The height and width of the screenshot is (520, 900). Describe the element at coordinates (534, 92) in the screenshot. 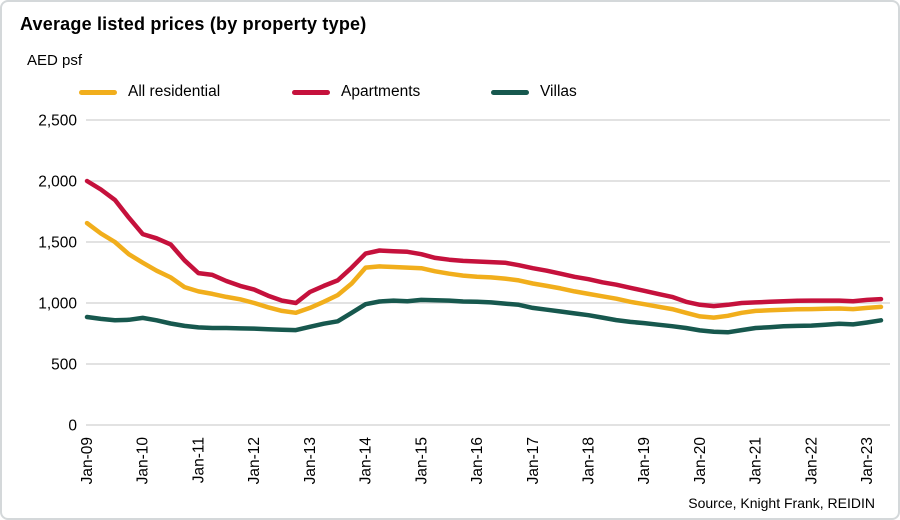

I see `legend-item-villas: Villas` at that location.